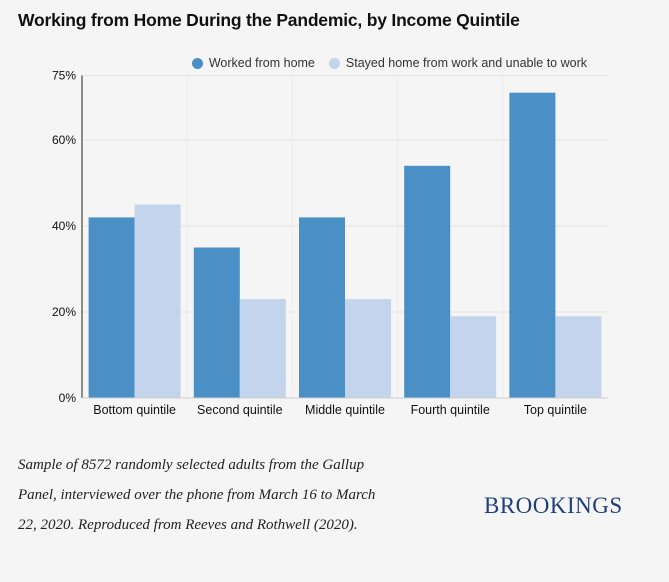  Describe the element at coordinates (64, 76) in the screenshot. I see `y-tick-label: 75%` at that location.